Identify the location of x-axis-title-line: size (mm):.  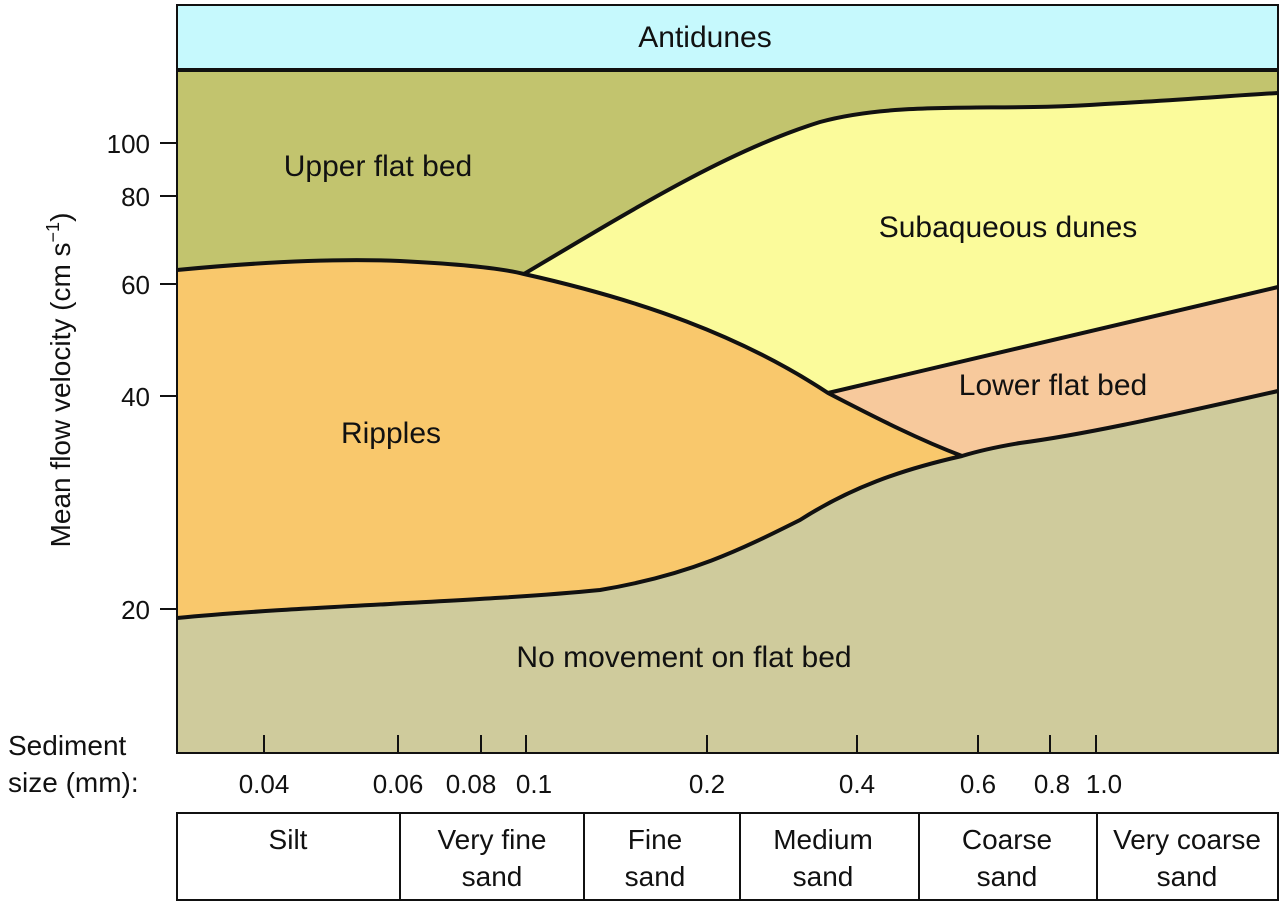
(73, 782).